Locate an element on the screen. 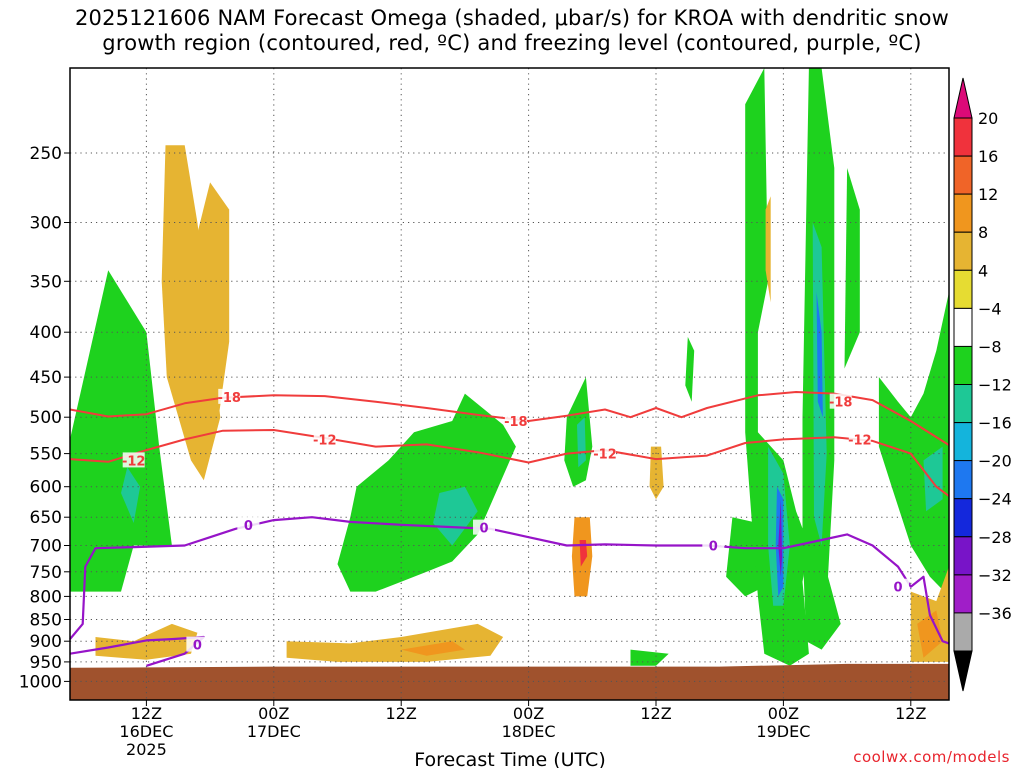  colorbar-under-triangle is located at coordinates (963, 671).